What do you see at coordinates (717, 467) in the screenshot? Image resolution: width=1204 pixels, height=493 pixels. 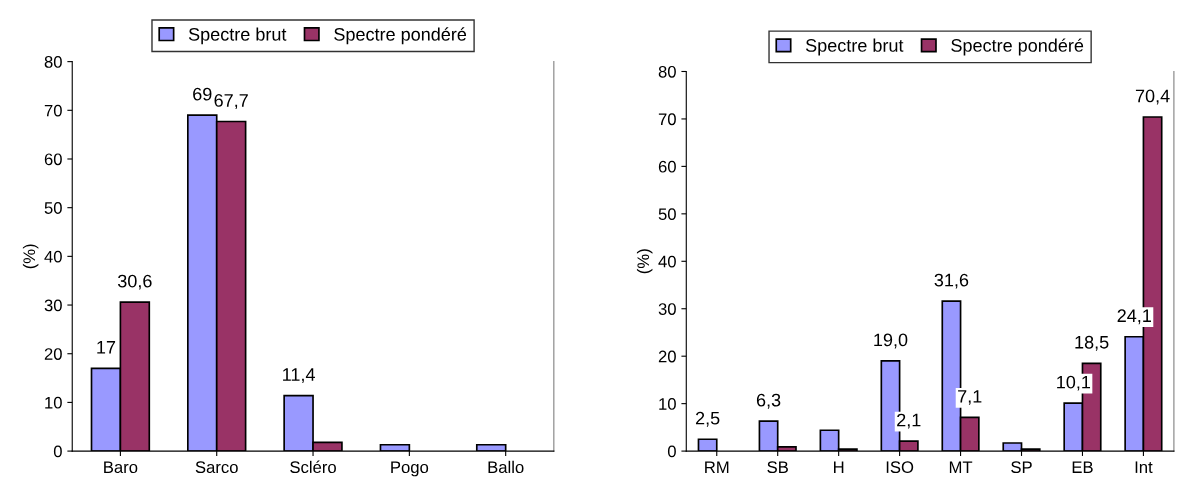 I see `x-tick-label: RM` at bounding box center [717, 467].